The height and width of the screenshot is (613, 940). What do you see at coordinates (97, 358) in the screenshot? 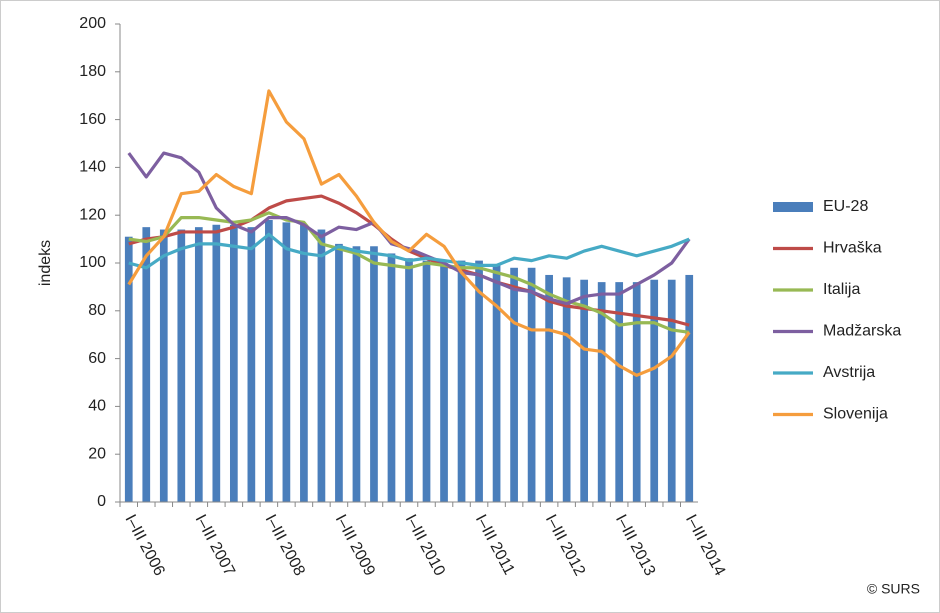
I see `y-tick-label: 60` at bounding box center [97, 358].